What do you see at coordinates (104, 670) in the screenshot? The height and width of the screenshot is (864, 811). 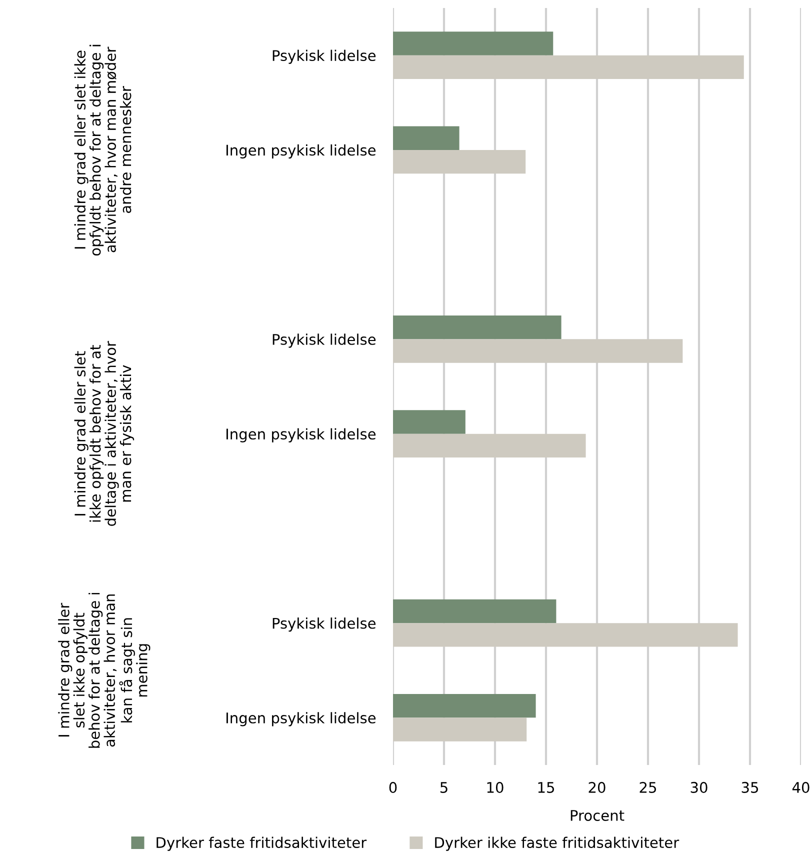 I see `text: I mindre grad eller slet ikke opfyldt behov for at deltage i aktiviteter, hvor man kan få sagt sin mening` at bounding box center [104, 670].